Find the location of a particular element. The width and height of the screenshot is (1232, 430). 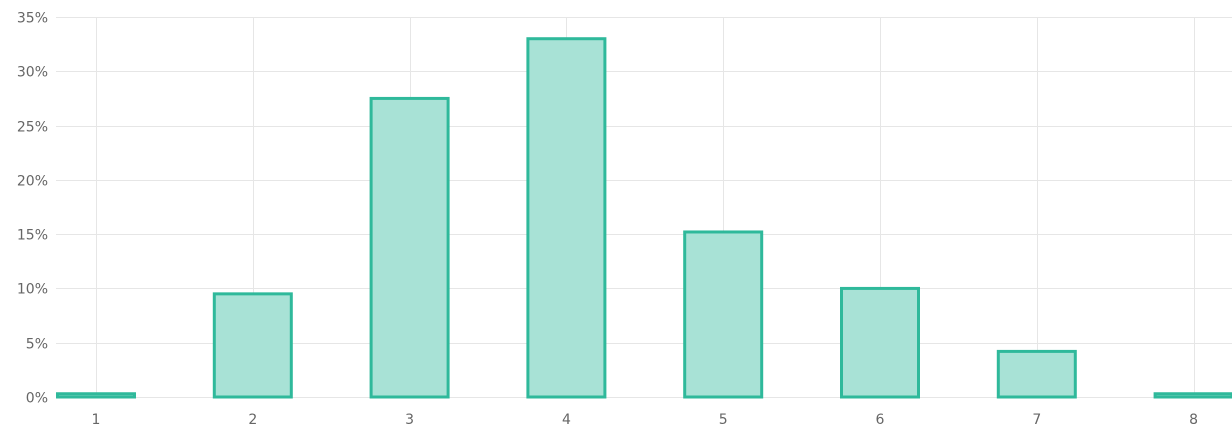

x-tick-label: 7 is located at coordinates (1036, 420).